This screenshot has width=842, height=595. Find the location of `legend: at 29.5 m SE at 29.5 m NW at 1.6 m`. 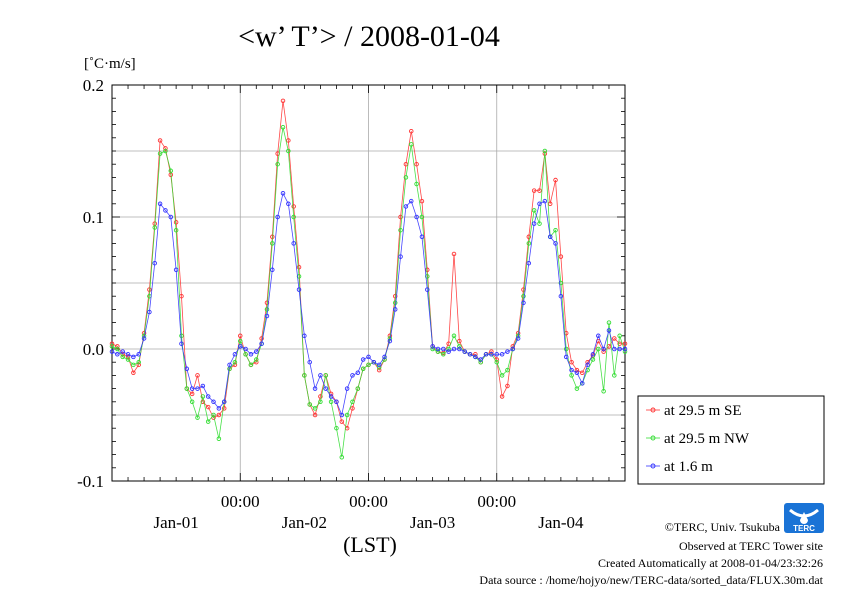

legend: at 29.5 m SE at 29.5 m NW at 1.6 m is located at coordinates (731, 440).